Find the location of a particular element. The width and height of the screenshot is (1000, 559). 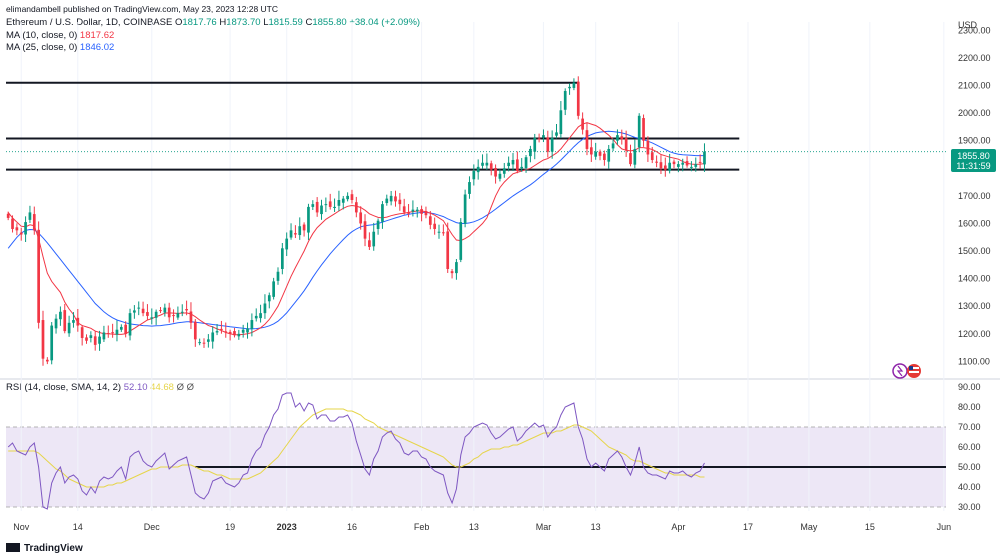

price-badge-price: 1855.80 is located at coordinates (973, 156).